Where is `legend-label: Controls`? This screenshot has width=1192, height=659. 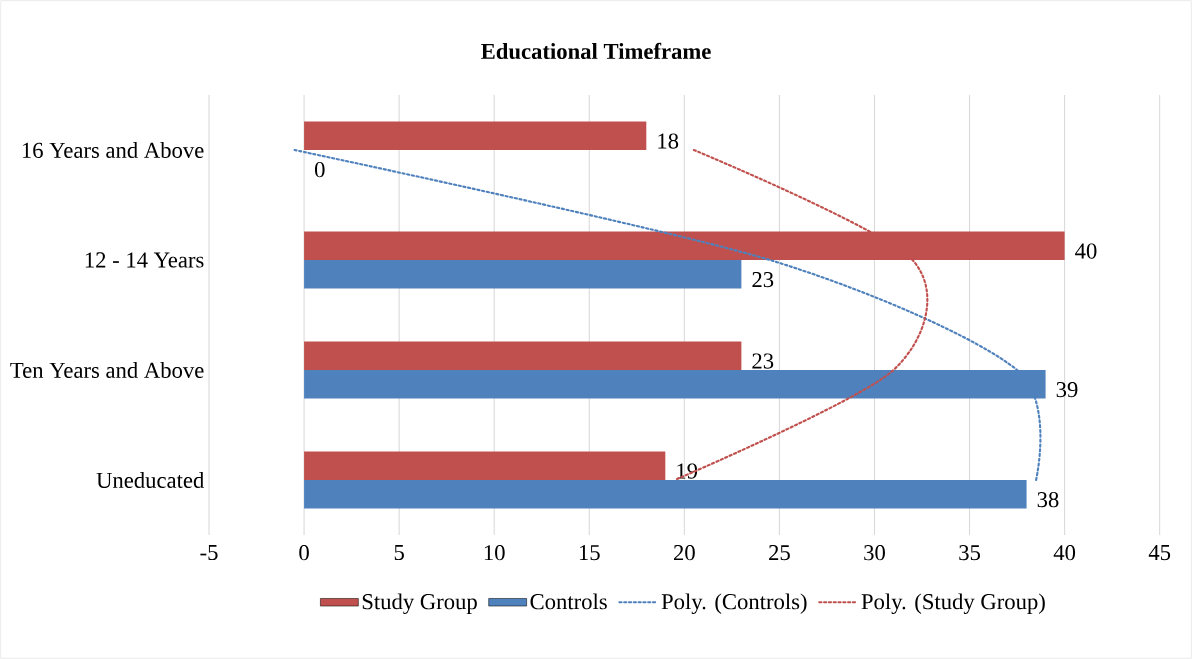
legend-label: Controls is located at coordinates (568, 601).